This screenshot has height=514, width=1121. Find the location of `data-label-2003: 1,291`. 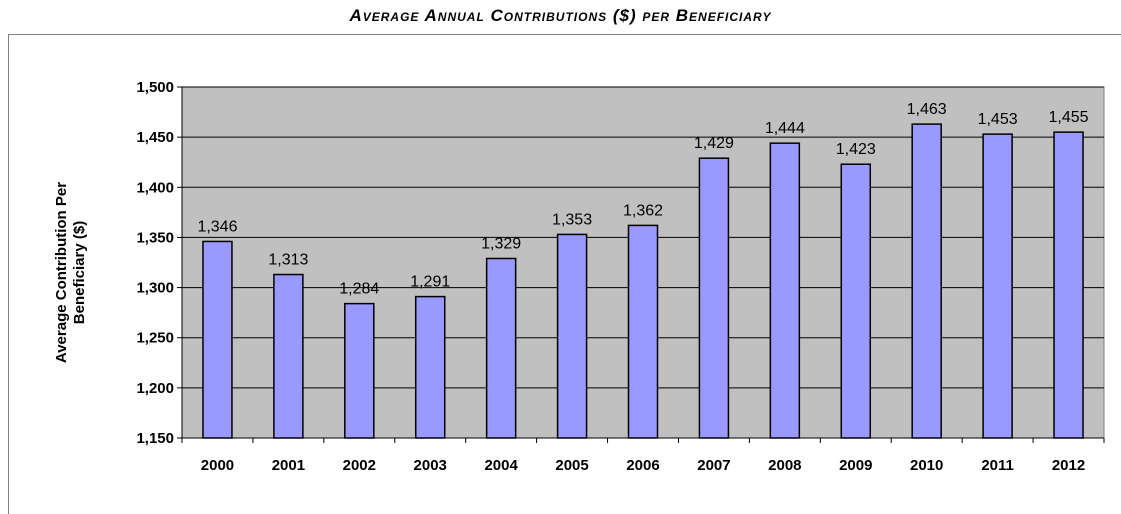

data-label-2003: 1,291 is located at coordinates (430, 282).